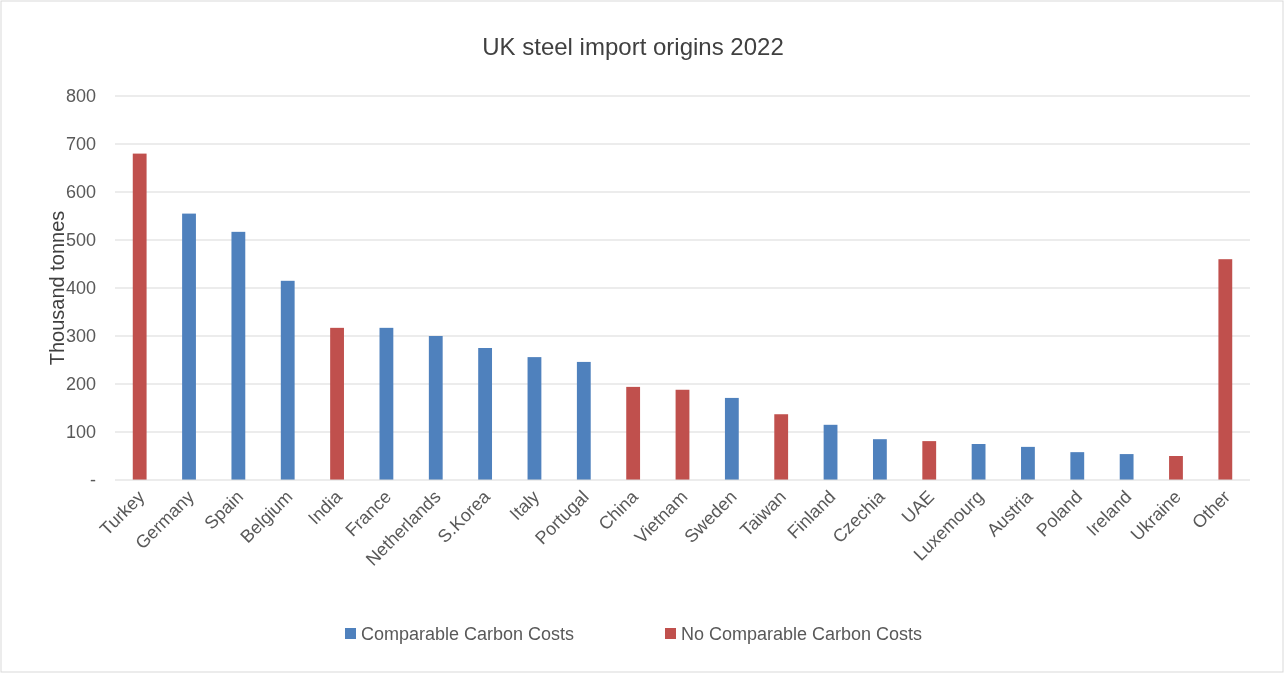  I want to click on y-tick-label: 600, so click(80, 192).